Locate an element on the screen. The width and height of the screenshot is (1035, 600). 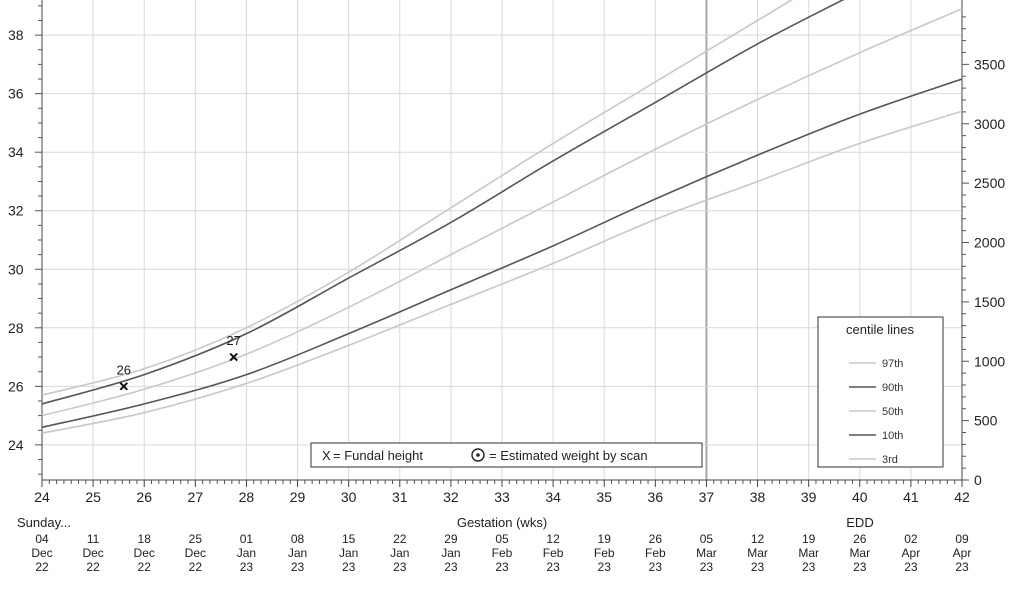
date-month-label: Apr is located at coordinates (962, 553).